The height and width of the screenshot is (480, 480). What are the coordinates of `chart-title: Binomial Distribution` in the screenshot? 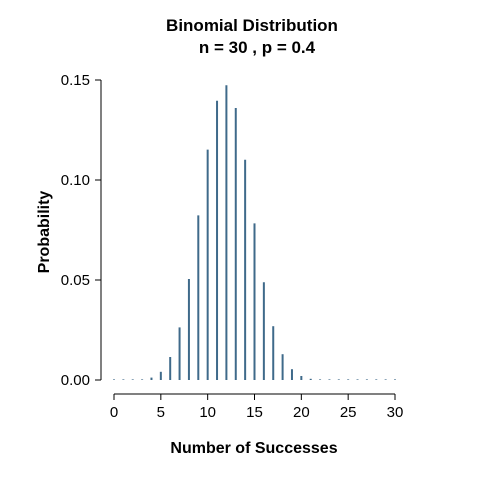 It's located at (252, 25).